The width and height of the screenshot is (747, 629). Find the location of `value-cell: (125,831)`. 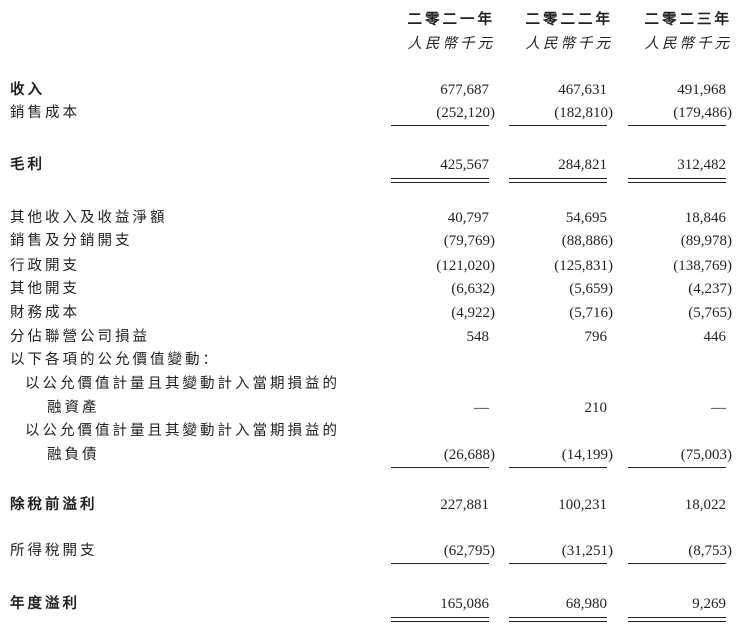

value-cell: (125,831) is located at coordinates (583, 266).